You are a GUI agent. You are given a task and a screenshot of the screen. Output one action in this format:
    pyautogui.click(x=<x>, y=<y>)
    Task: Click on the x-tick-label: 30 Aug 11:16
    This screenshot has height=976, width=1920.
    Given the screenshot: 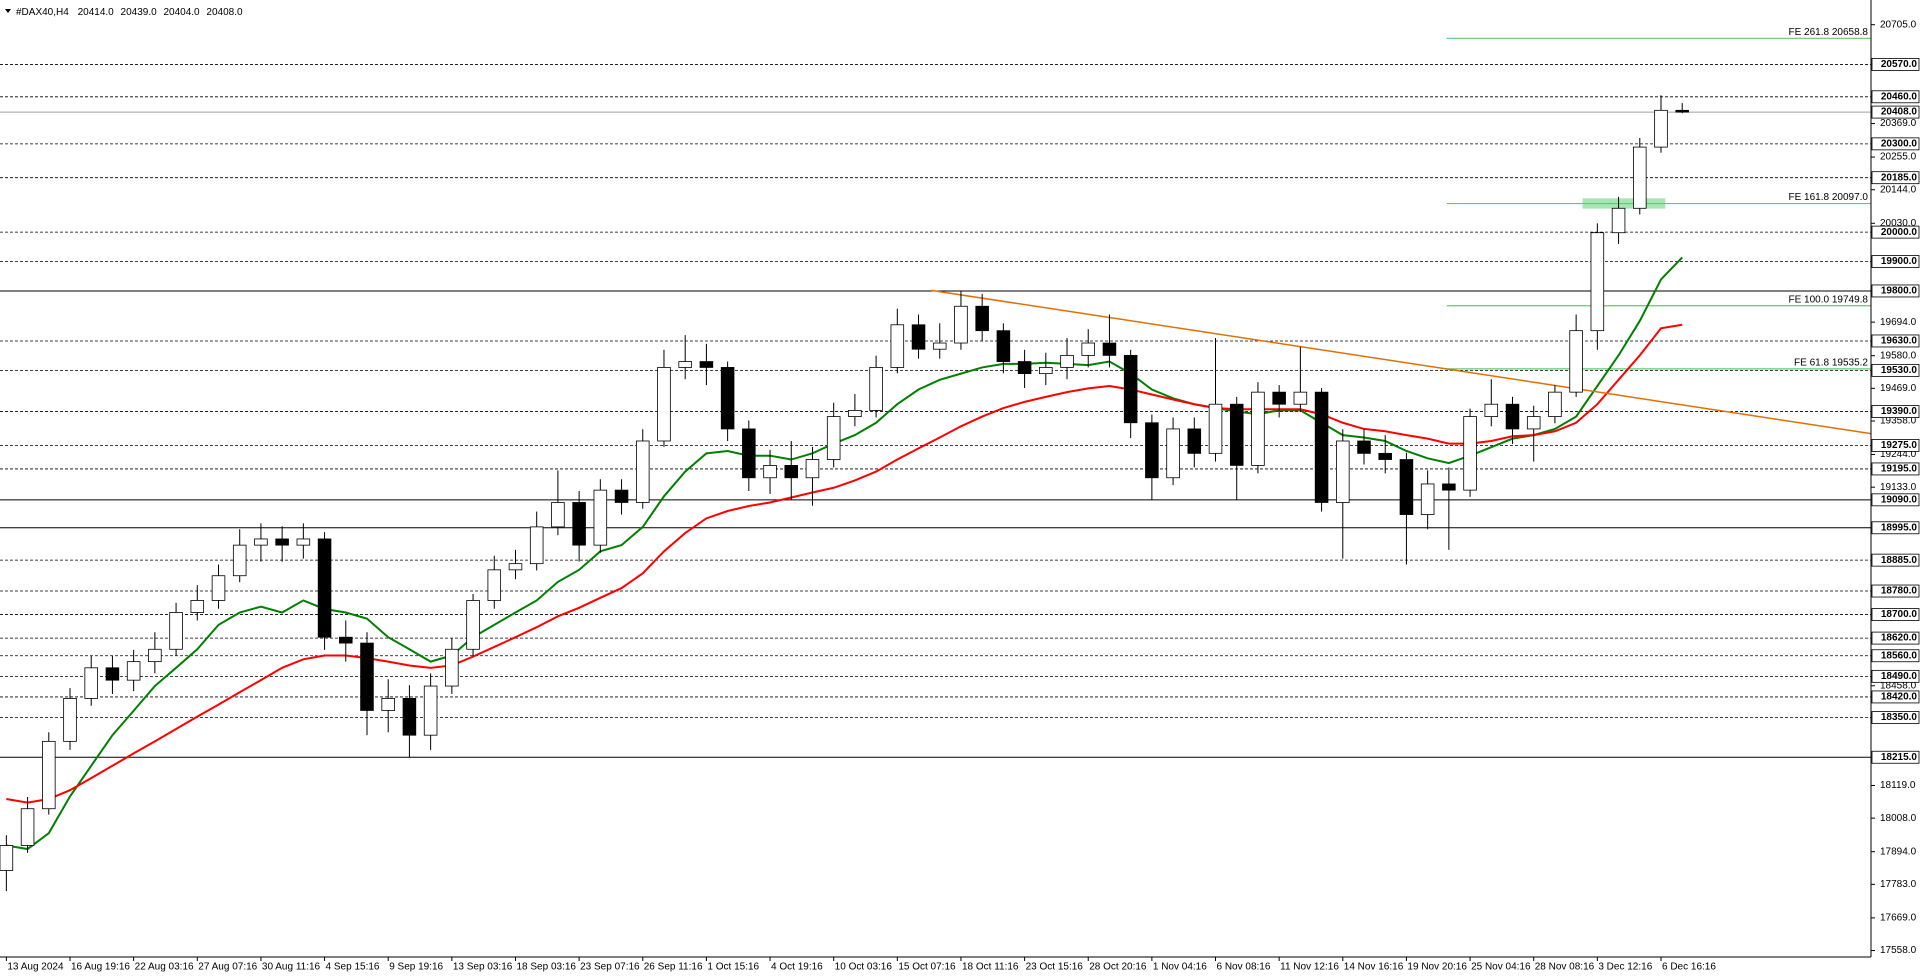 What is the action you would take?
    pyautogui.click(x=291, y=967)
    